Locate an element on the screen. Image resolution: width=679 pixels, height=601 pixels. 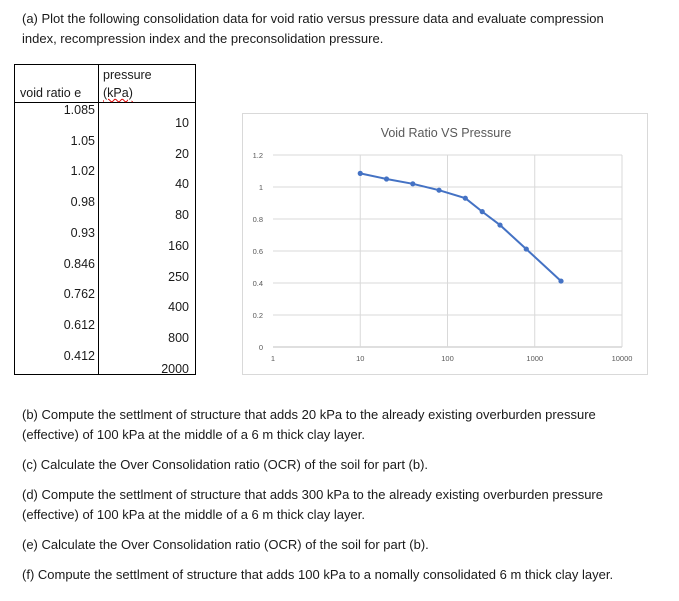
series-line is located at coordinates (461, 227).